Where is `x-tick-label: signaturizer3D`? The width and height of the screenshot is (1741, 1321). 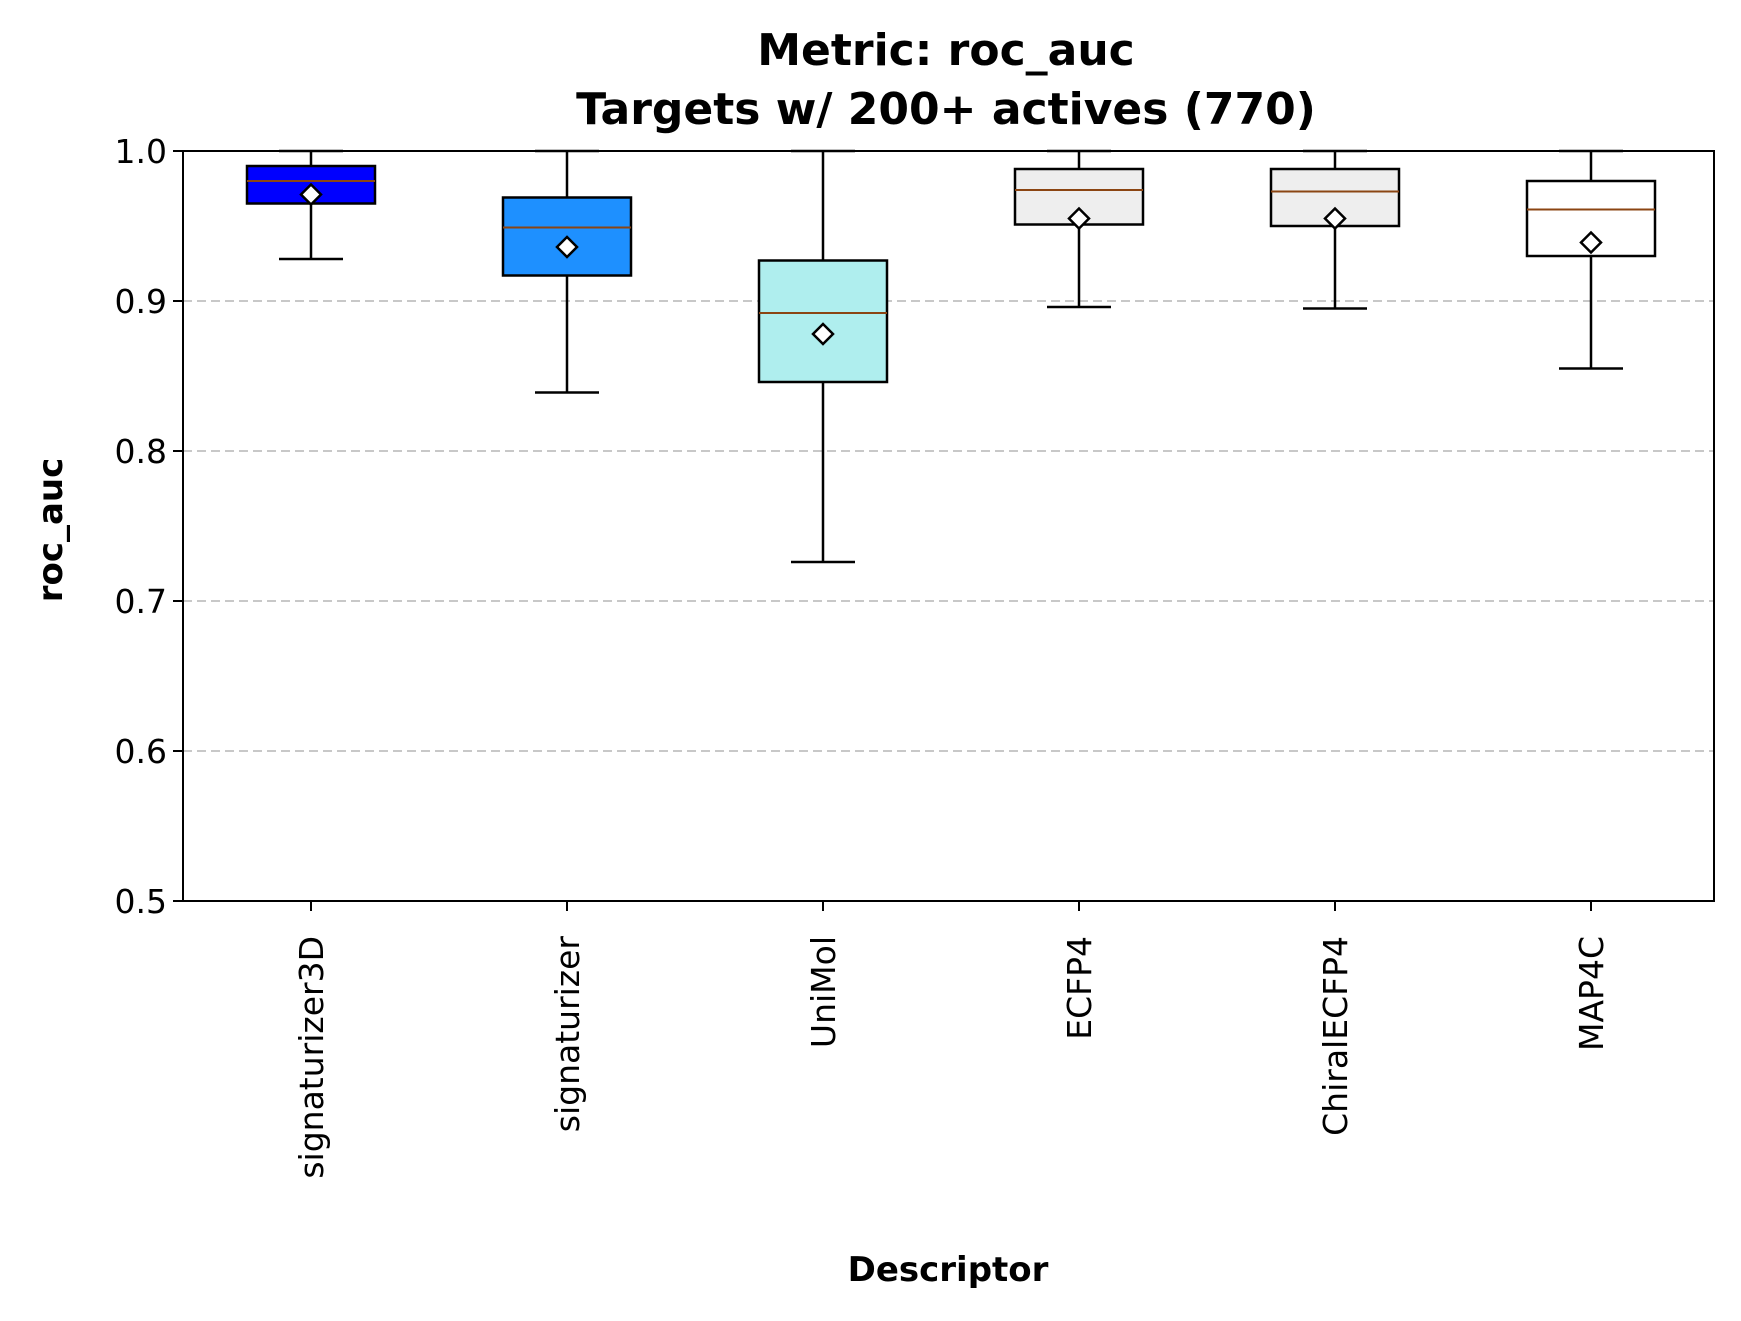 x-tick-label: signaturizer3D is located at coordinates (311, 1057).